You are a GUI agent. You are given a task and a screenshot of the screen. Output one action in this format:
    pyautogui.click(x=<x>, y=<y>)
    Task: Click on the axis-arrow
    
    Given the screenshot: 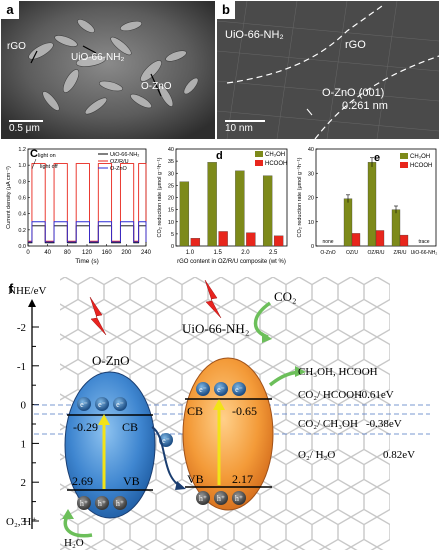 What is the action you would take?
    pyautogui.click(x=32, y=303)
    